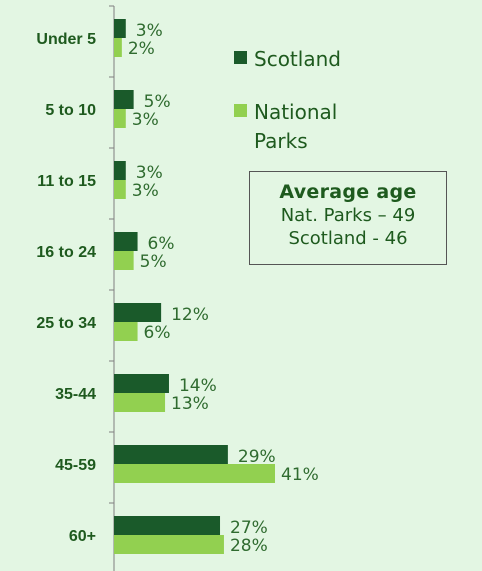 This screenshot has height=571, width=482. What do you see at coordinates (190, 315) in the screenshot?
I see `data-label: 12%` at bounding box center [190, 315].